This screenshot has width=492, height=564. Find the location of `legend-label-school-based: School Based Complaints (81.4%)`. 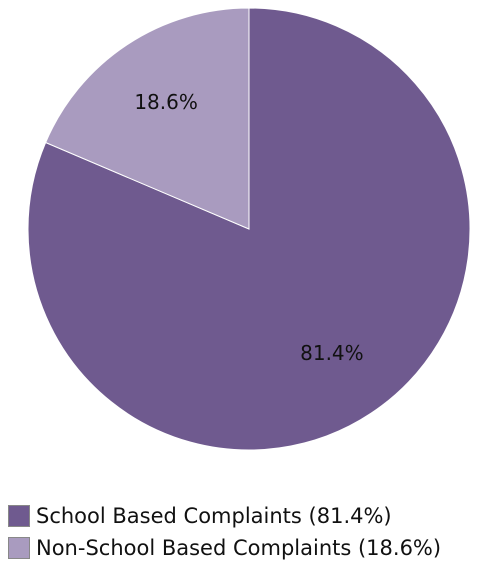

legend-label-school-based: School Based Complaints (81.4%) is located at coordinates (214, 516).